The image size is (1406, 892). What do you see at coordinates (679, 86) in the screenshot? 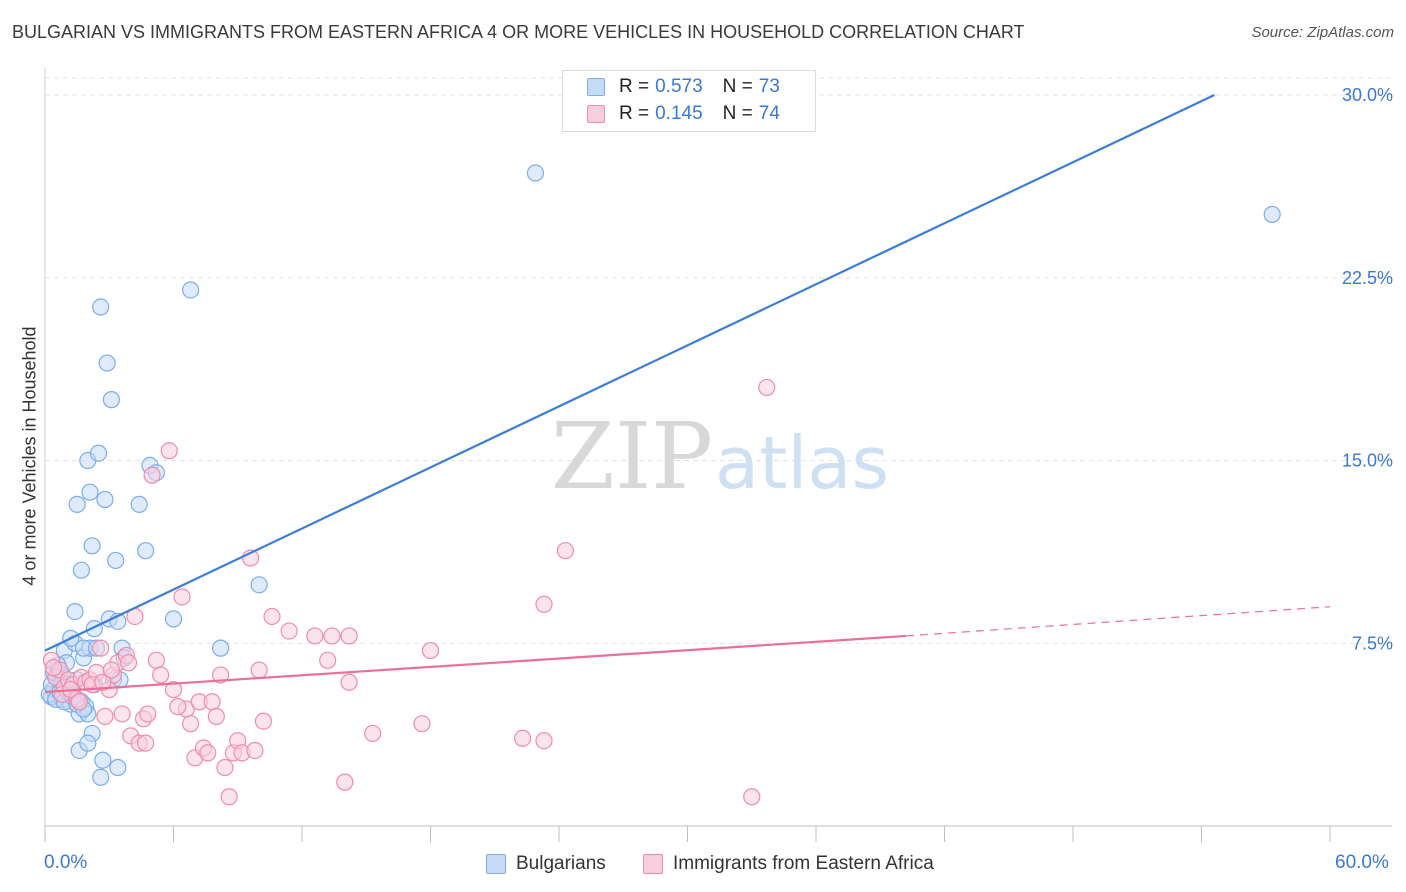
I see `legend-r-value: 0.573` at bounding box center [679, 86].